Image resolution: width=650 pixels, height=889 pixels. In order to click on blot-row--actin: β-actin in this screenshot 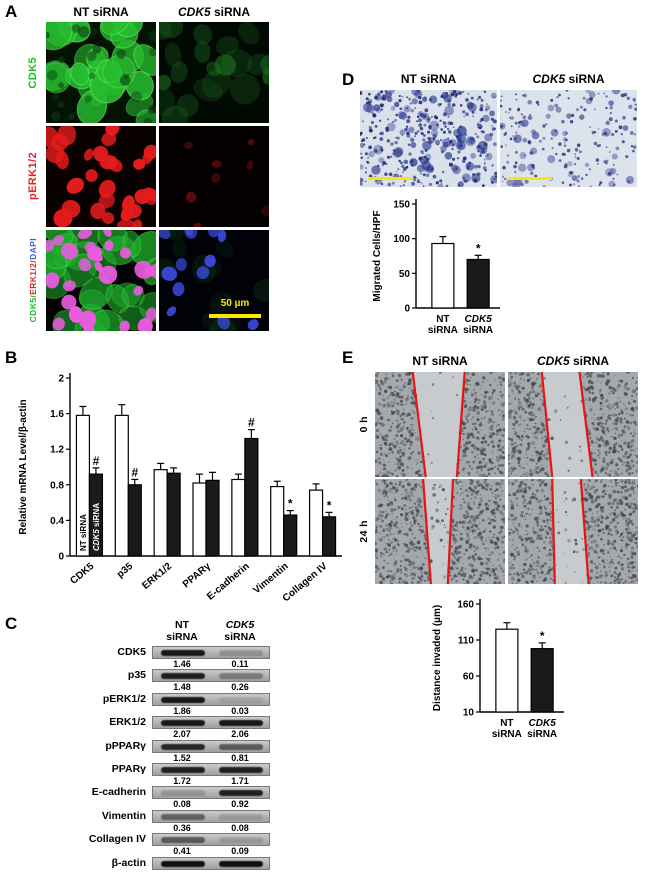, I will do `click(145, 864)`.